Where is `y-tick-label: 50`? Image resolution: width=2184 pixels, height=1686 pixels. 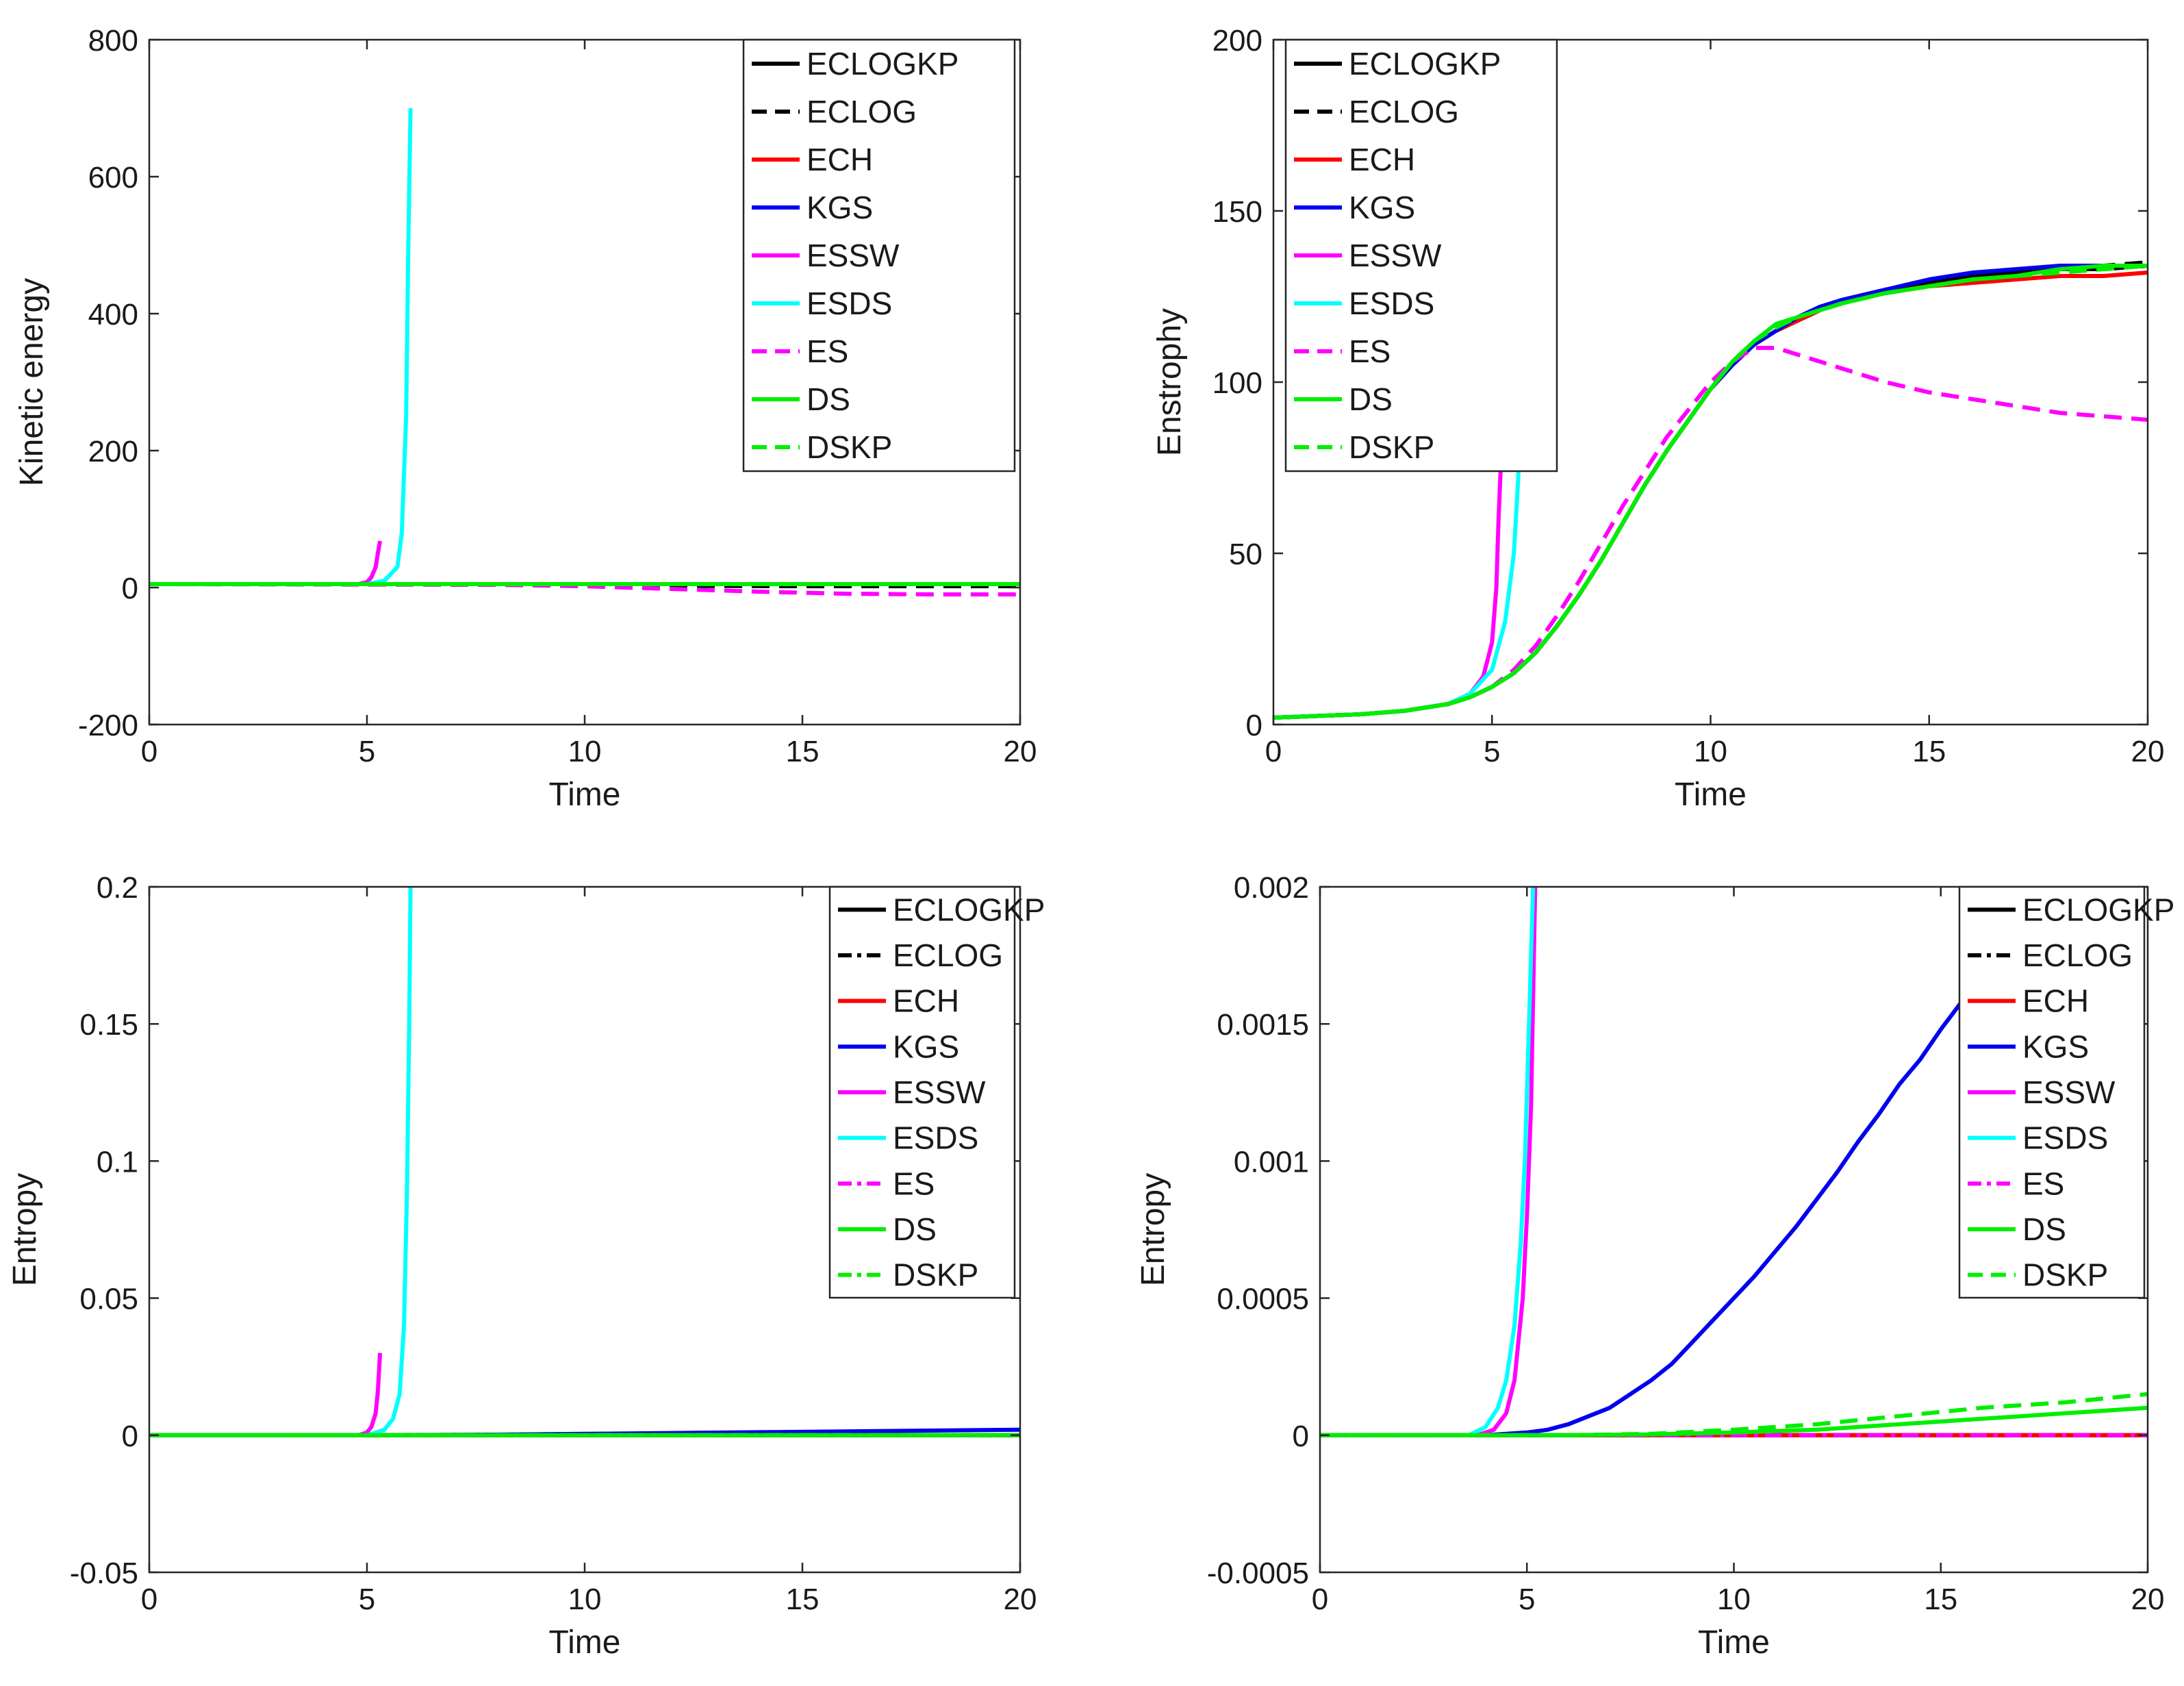
y-tick-label: 50 is located at coordinates (1245, 554).